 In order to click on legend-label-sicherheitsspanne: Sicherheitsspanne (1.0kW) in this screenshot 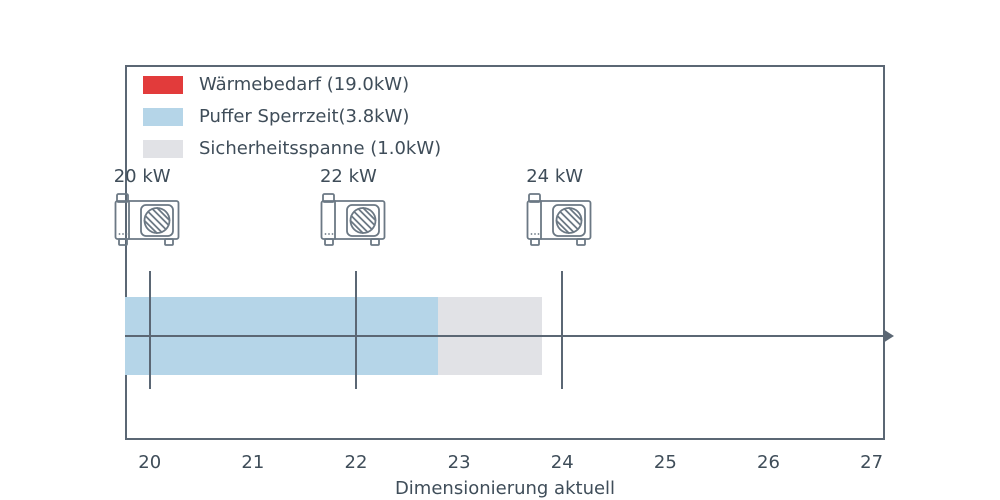, I will do `click(320, 148)`.